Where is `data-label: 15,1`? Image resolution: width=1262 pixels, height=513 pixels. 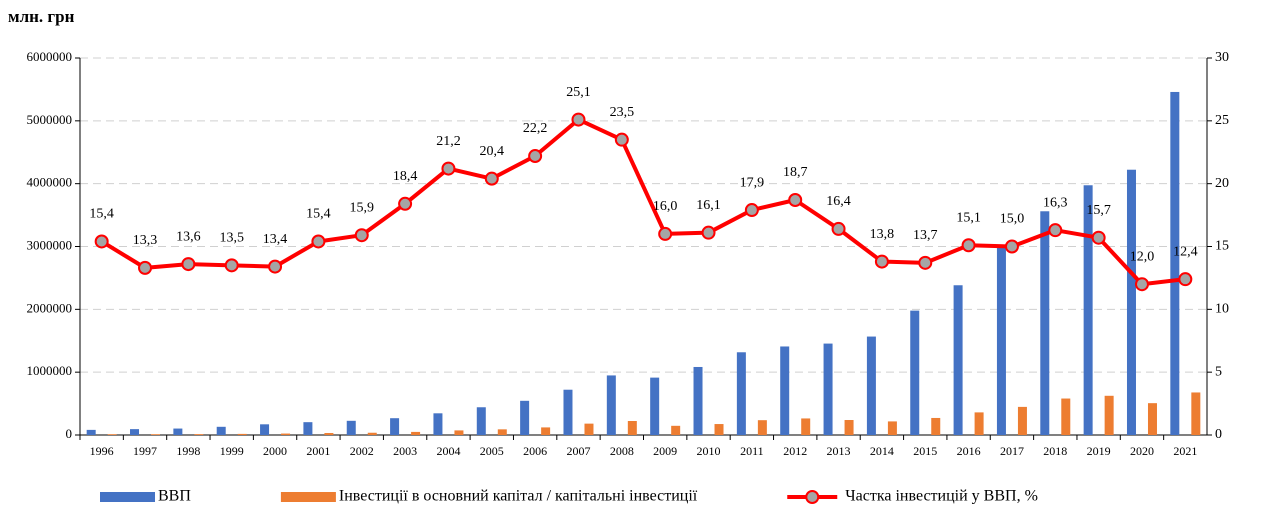 data-label: 15,1 is located at coordinates (968, 217).